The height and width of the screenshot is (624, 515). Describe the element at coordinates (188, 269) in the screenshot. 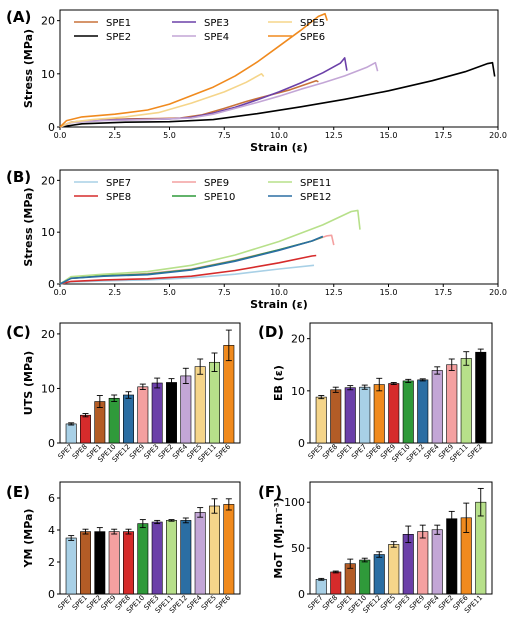

I see `series-line-spe8` at that location.